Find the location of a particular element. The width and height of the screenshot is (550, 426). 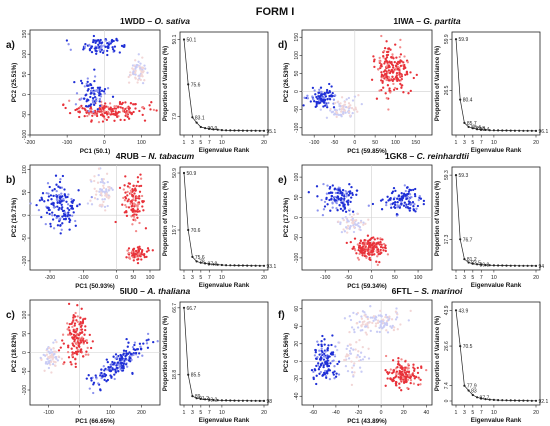

panel-title: 6FTL – S. marinoi is located at coordinates (427, 291).